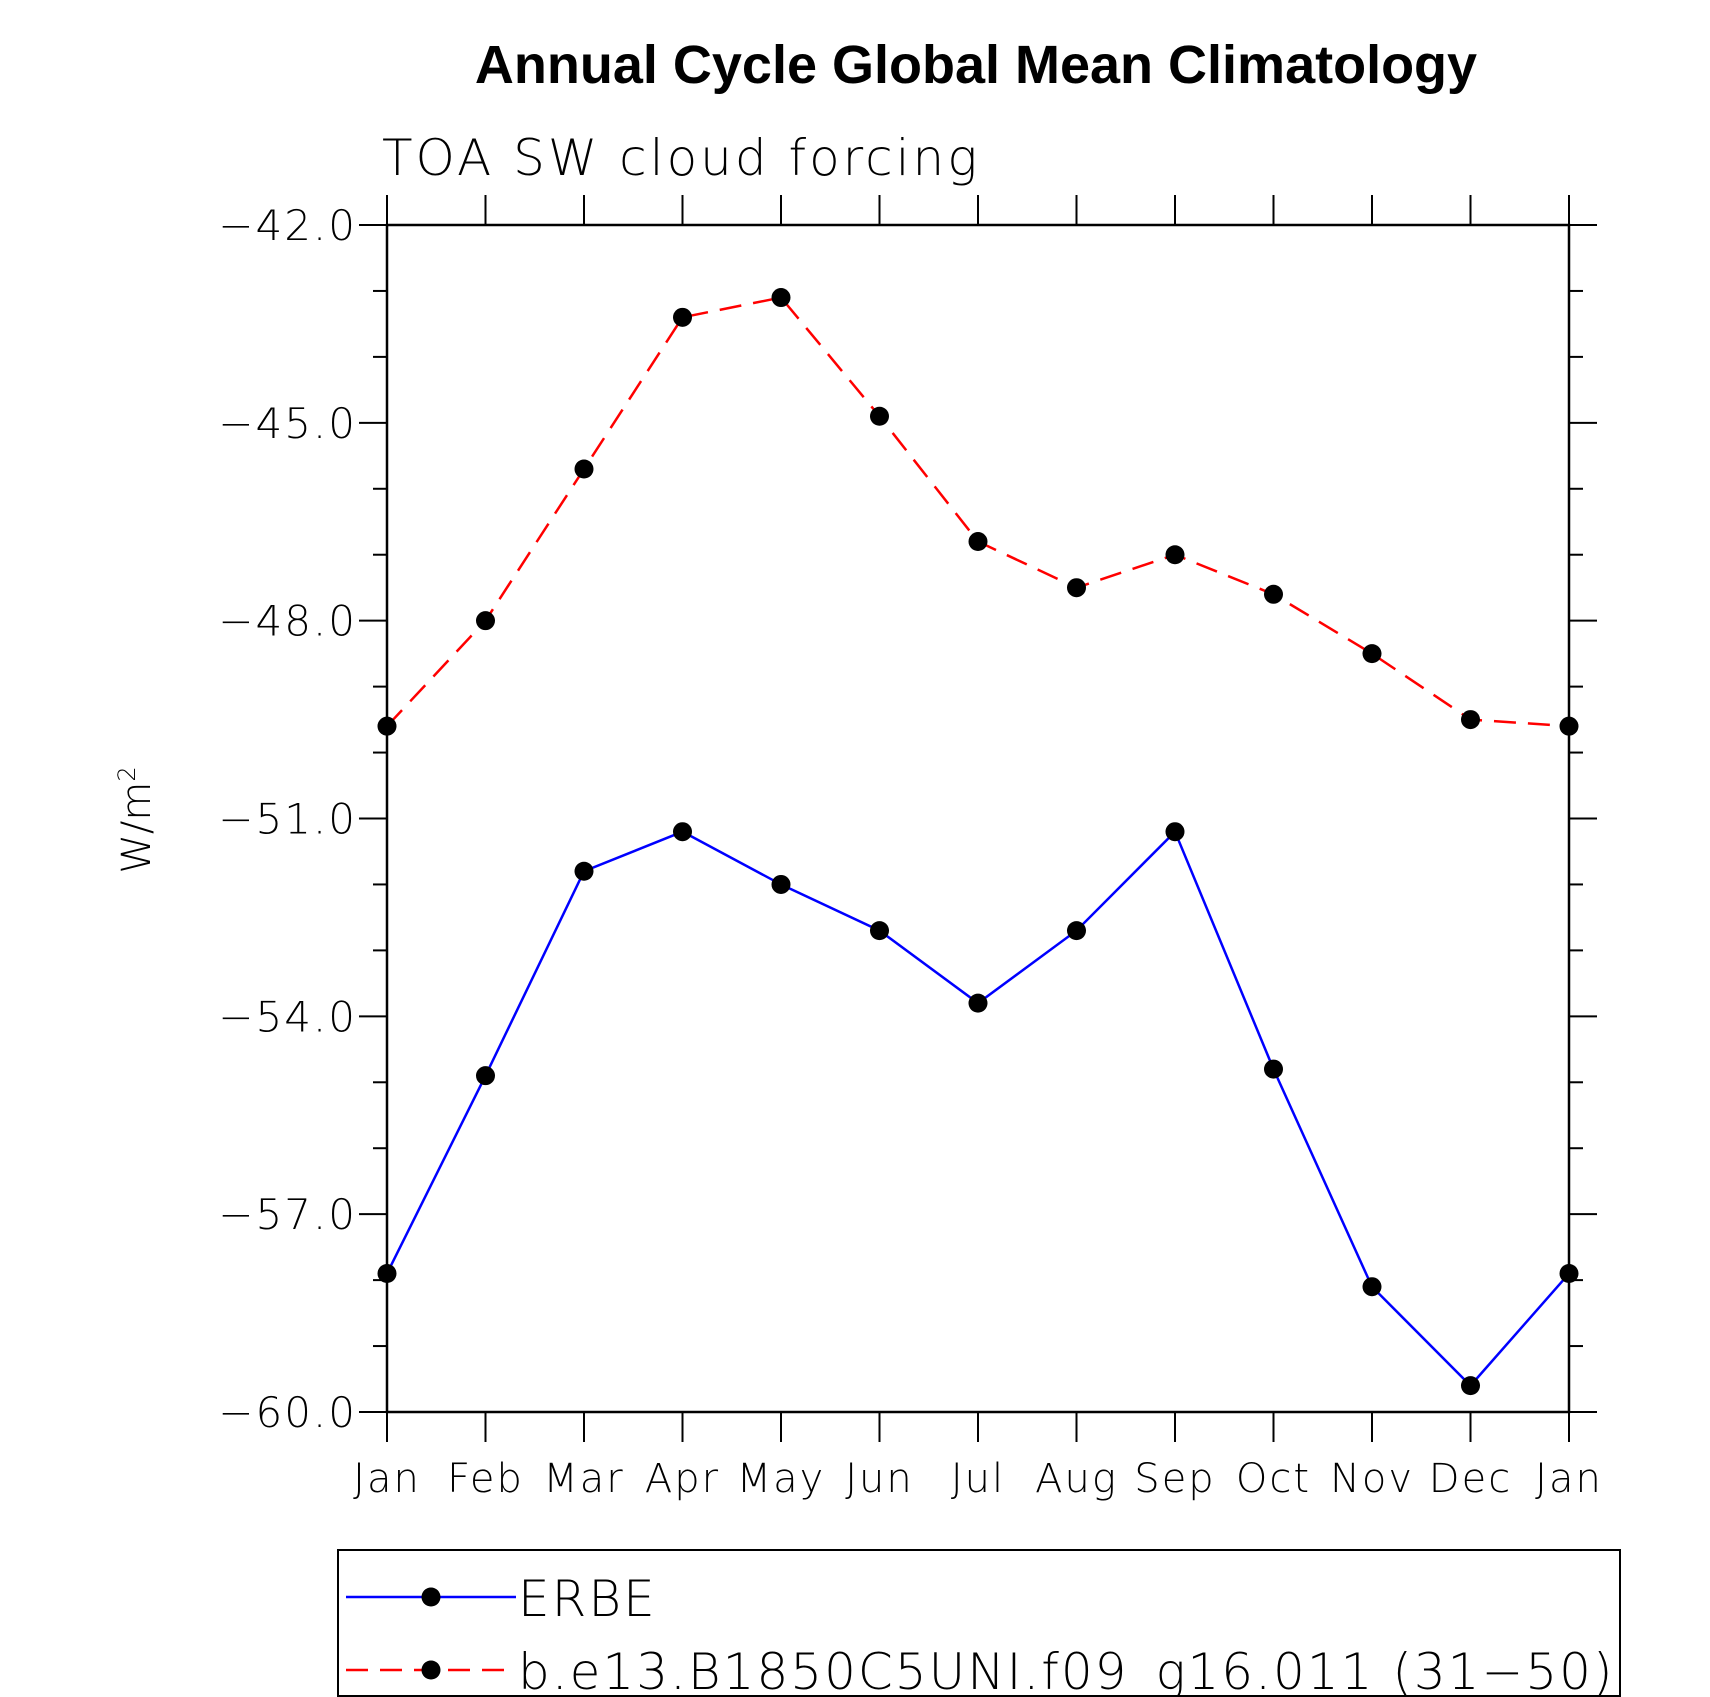  What do you see at coordinates (976, 65) in the screenshot?
I see `chart-title: Annual Cycle Global Mean Climatology` at bounding box center [976, 65].